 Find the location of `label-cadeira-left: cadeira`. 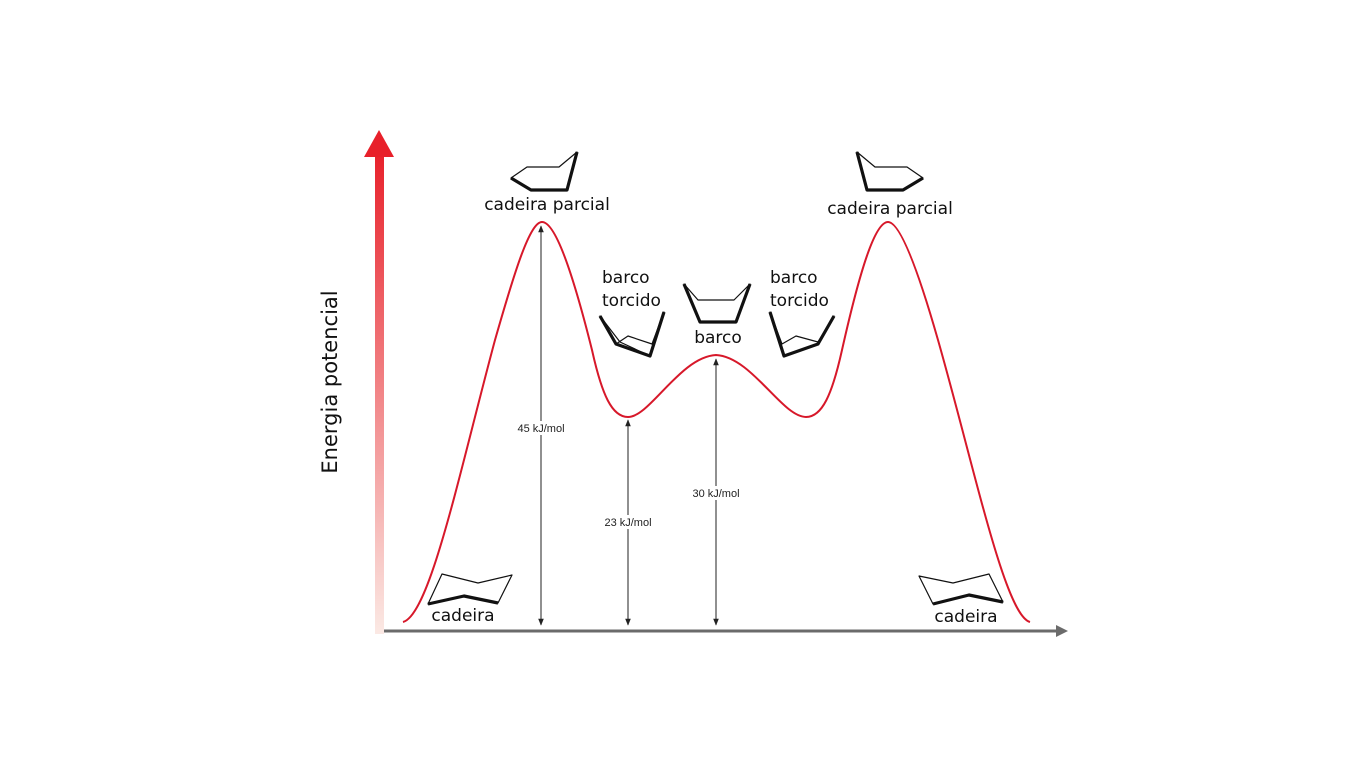

label-cadeira-left: cadeira is located at coordinates (462, 616).